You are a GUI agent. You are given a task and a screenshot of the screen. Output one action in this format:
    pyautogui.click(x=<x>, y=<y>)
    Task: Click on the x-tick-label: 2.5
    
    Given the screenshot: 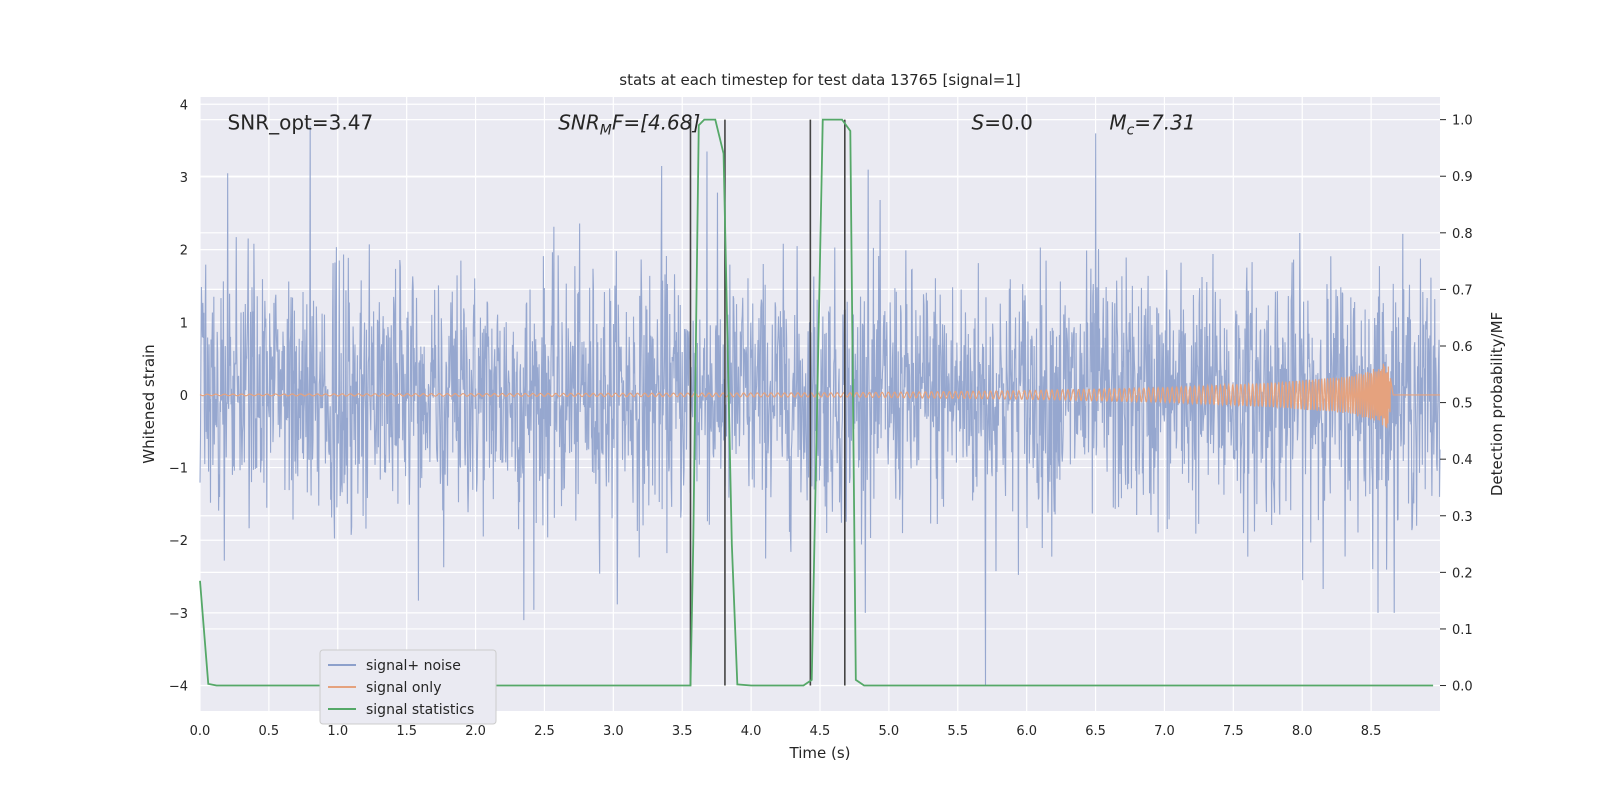 What is the action you would take?
    pyautogui.click(x=544, y=731)
    